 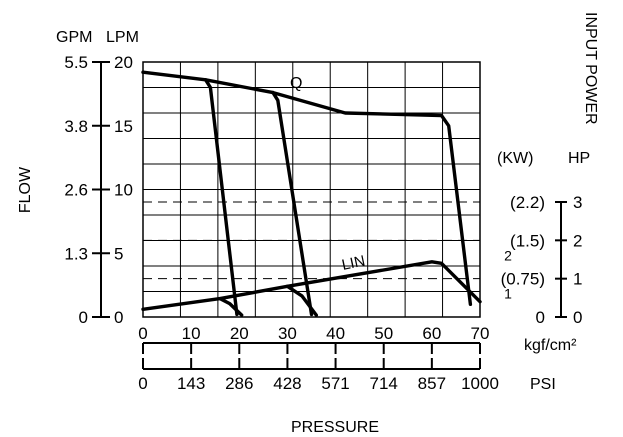 What do you see at coordinates (191, 333) in the screenshot?
I see `kgf-tick-label: 10` at bounding box center [191, 333].